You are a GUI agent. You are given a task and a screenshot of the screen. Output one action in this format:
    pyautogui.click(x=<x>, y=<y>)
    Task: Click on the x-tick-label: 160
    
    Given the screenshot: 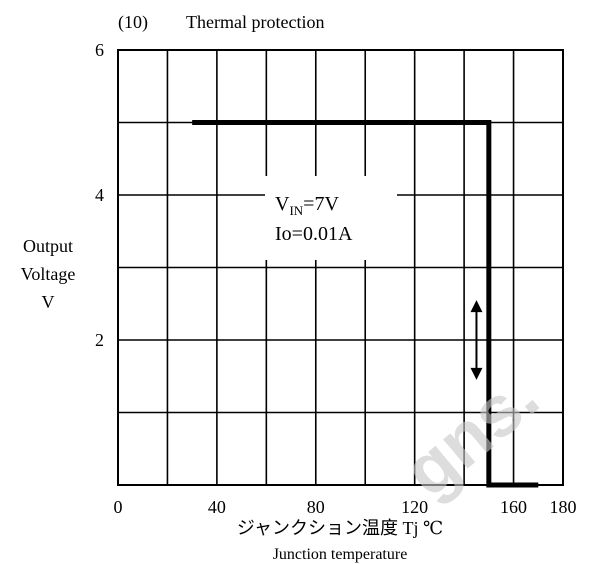 What is the action you would take?
    pyautogui.click(x=513, y=507)
    